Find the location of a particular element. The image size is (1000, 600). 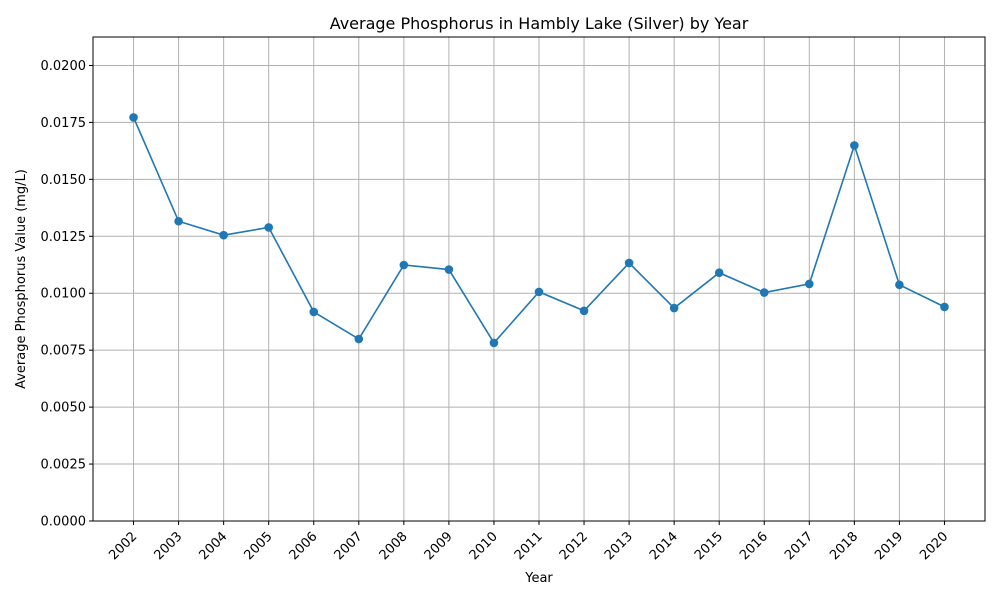

y-tick-label: 0.0150 is located at coordinates (64, 180).